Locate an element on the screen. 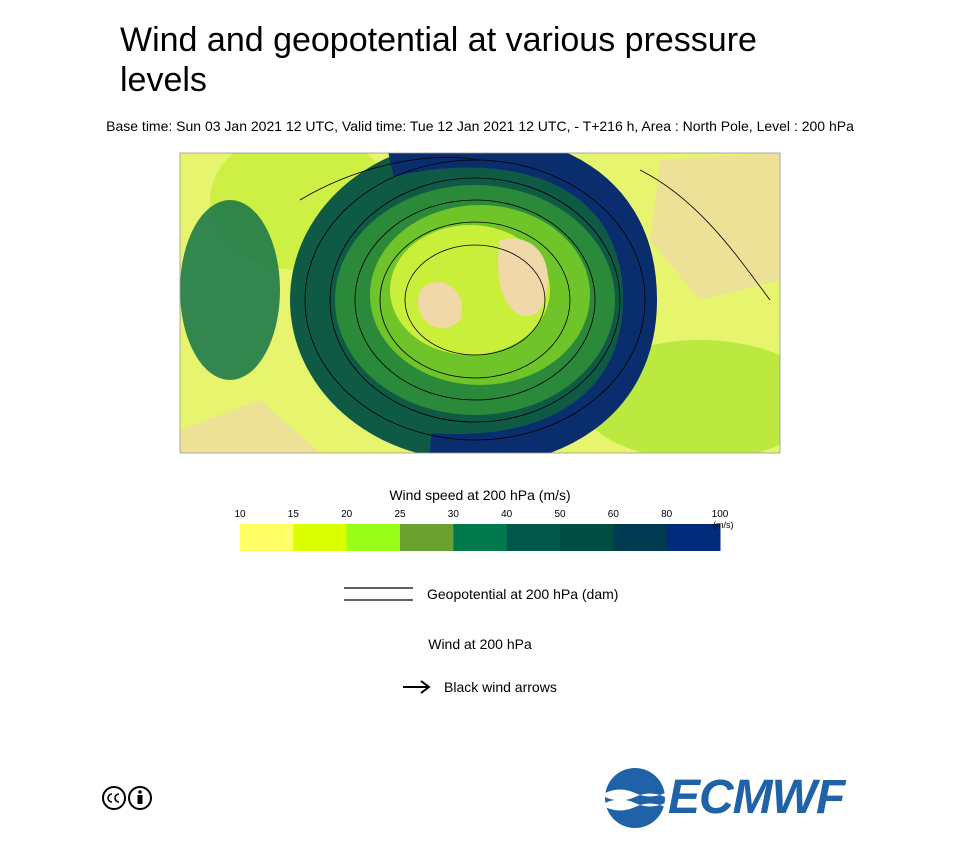  colorbar-tick-label: 60 is located at coordinates (614, 514).